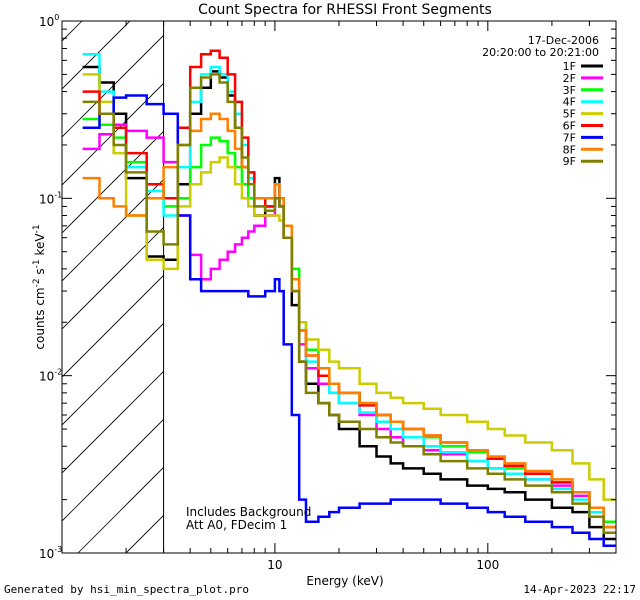 The width and height of the screenshot is (640, 600). What do you see at coordinates (58, 372) in the screenshot?
I see `y-tick-exponent: -2` at bounding box center [58, 372].